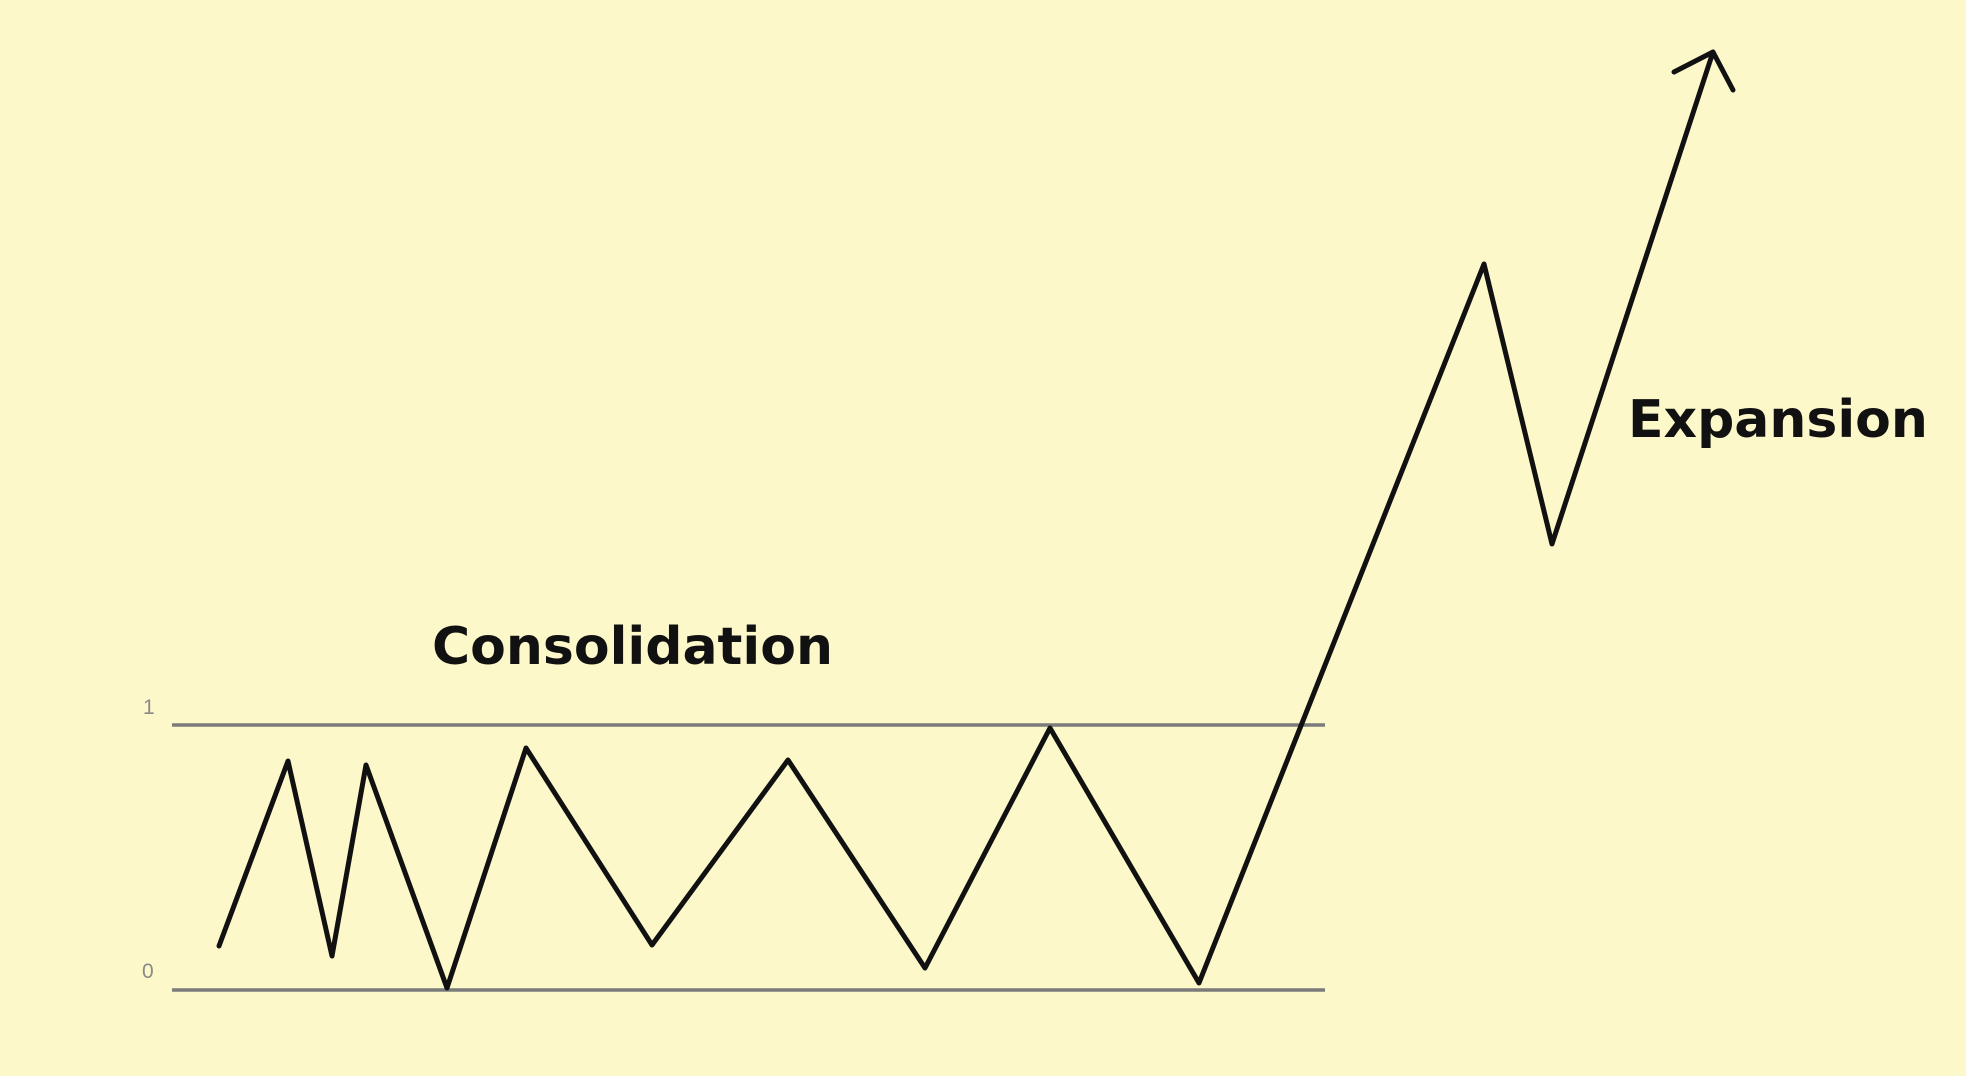 The image size is (1966, 1076). Describe the element at coordinates (1703, 71) in the screenshot. I see `arrow-head-icon` at that location.